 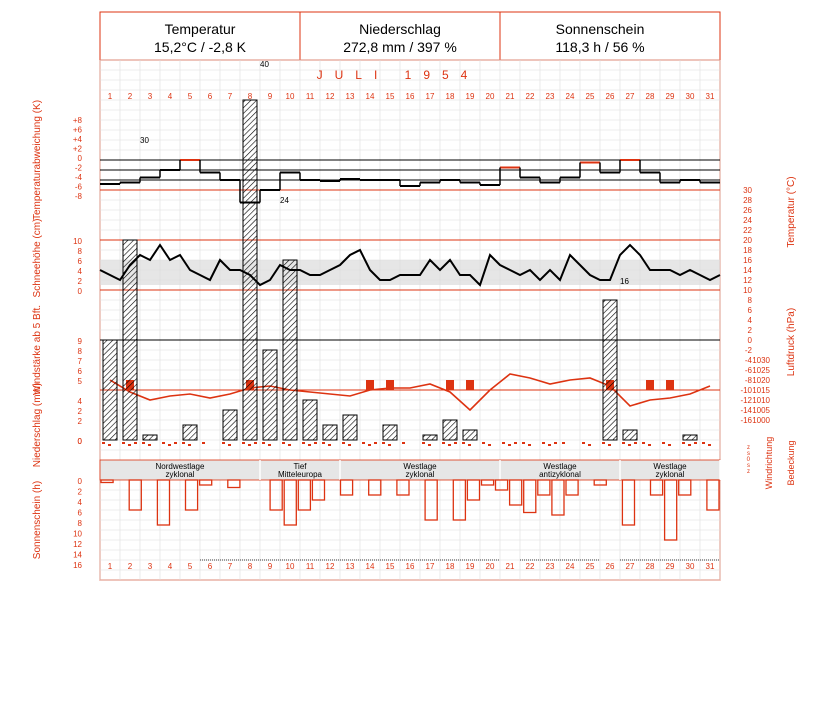 What do you see at coordinates (80, 381) in the screenshot?
I see `wind-tick: 5` at bounding box center [80, 381].